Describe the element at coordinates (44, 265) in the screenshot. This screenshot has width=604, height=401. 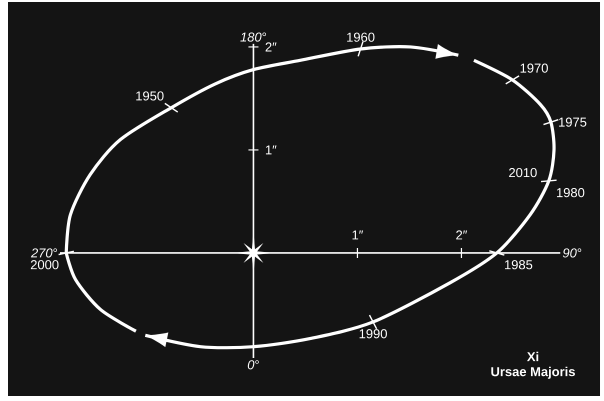
I see `annotation: 2000` at that location.